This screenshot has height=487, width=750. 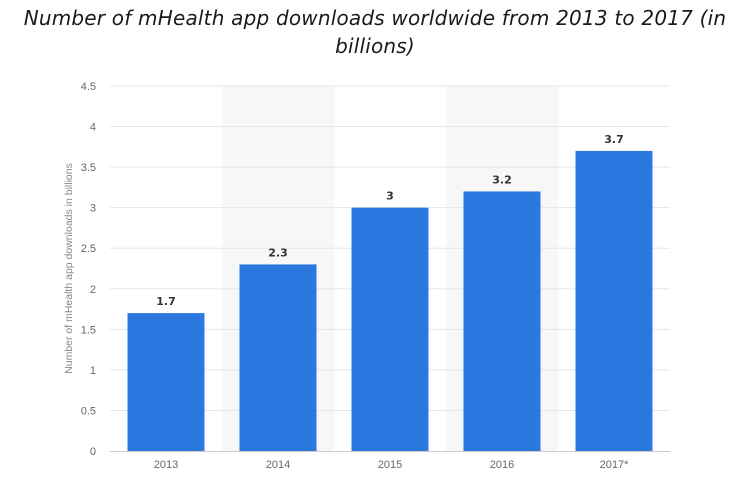 I want to click on y-tick-label: 4, so click(x=93, y=128).